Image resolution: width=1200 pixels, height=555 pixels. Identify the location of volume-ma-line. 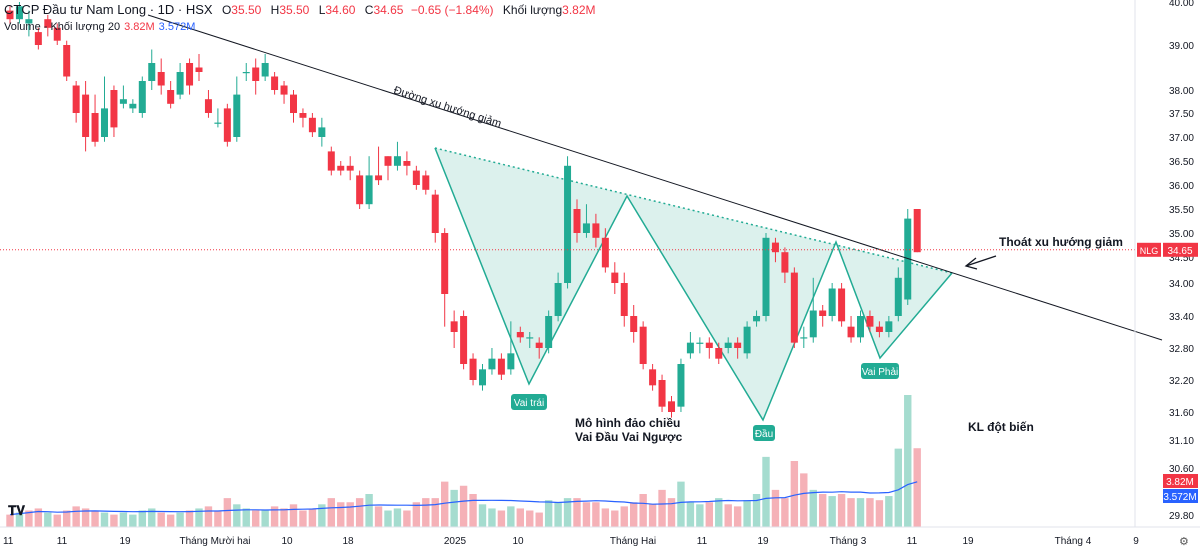
(463, 498).